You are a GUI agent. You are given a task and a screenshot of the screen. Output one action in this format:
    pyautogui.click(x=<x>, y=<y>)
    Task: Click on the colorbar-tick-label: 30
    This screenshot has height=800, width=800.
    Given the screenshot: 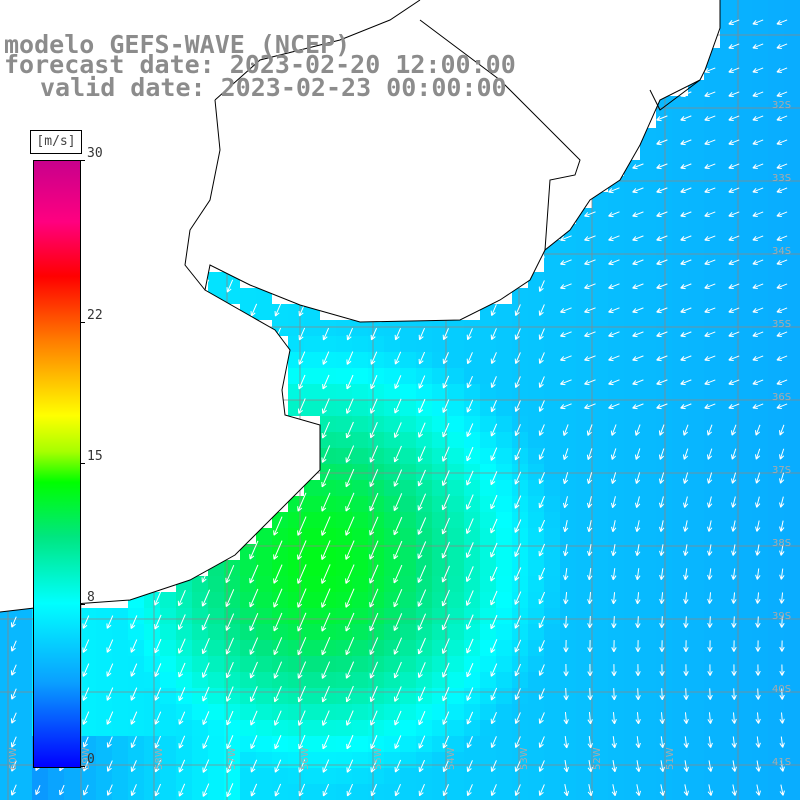 What is the action you would take?
    pyautogui.click(x=95, y=153)
    